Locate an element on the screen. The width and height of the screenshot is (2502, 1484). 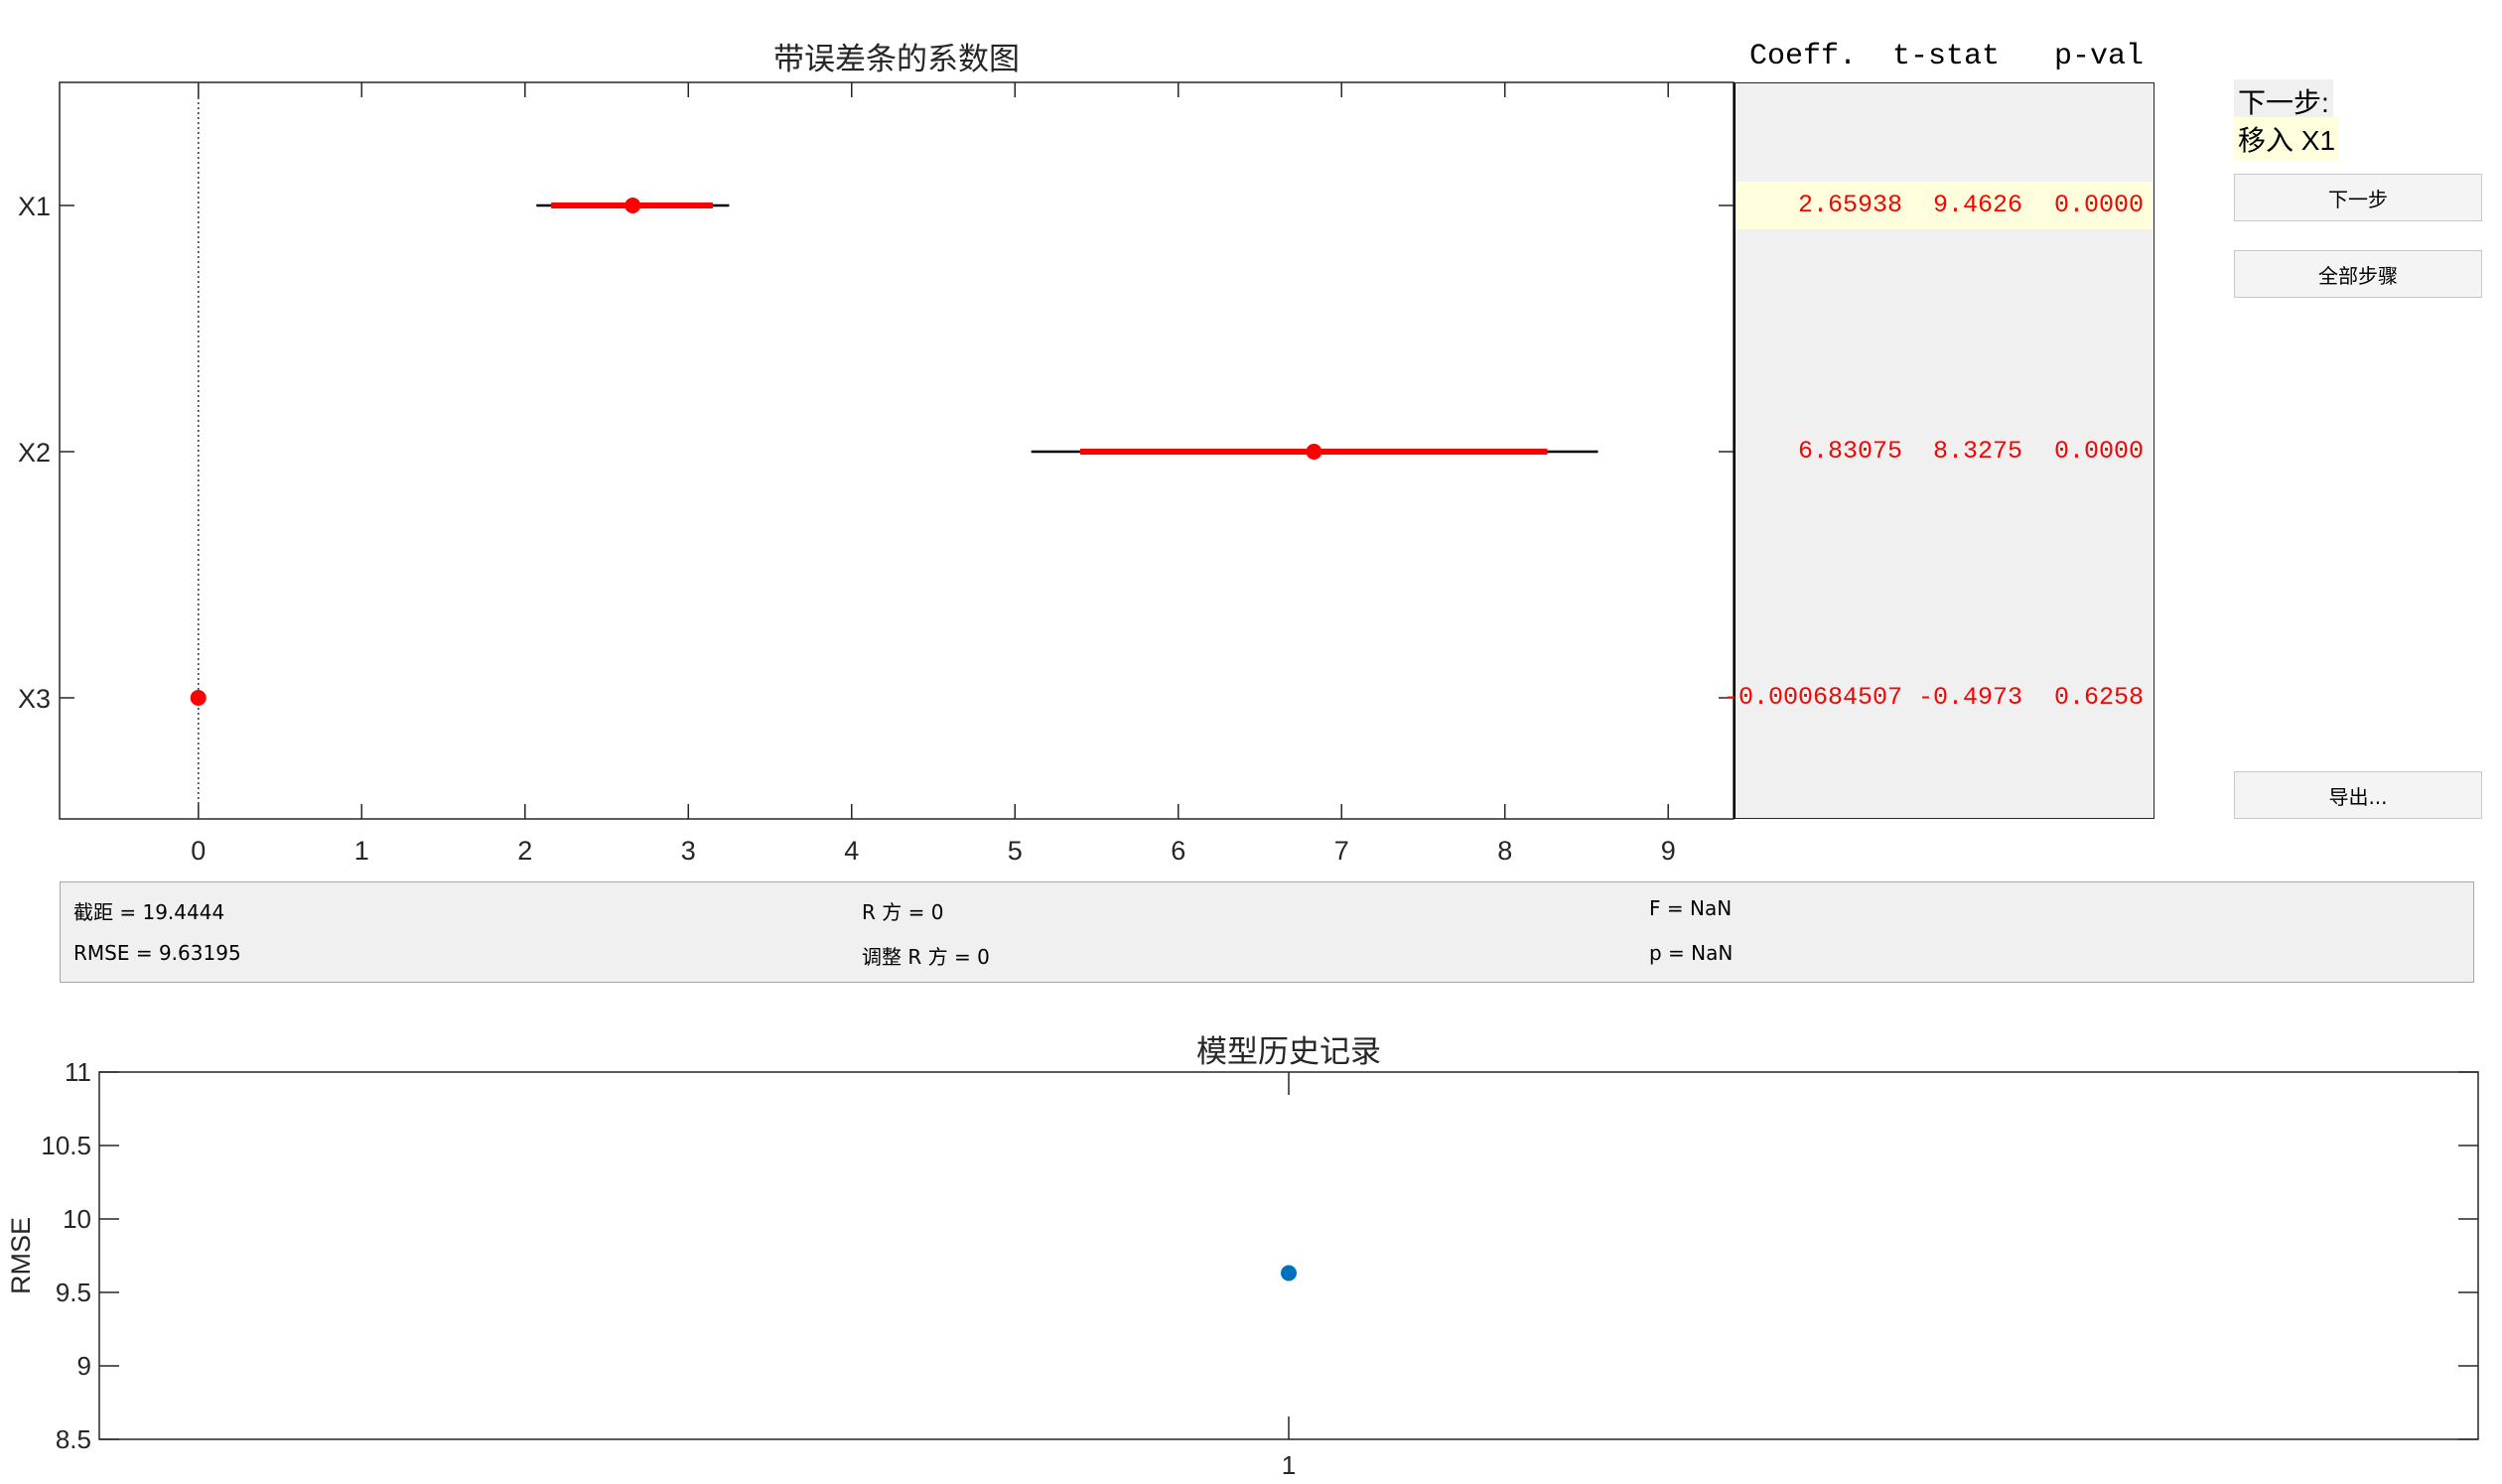
cell-pval: 0.6258 is located at coordinates (2098, 697).